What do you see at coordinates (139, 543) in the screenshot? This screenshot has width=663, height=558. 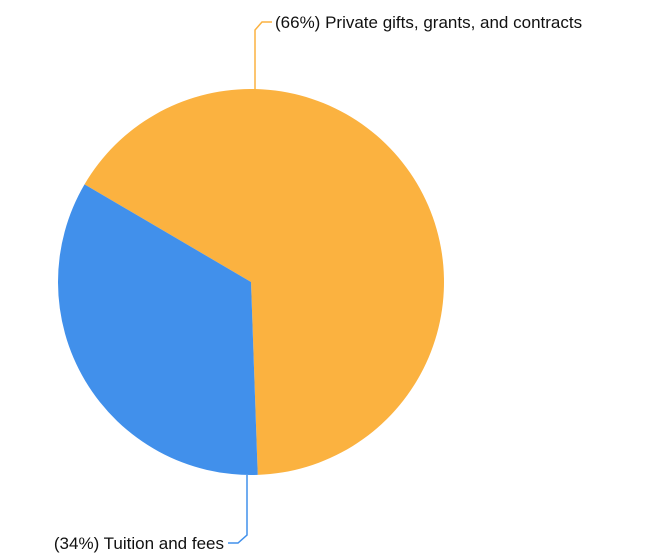 I see `slice-label-tuition: (34%) Tuition and fees` at bounding box center [139, 543].